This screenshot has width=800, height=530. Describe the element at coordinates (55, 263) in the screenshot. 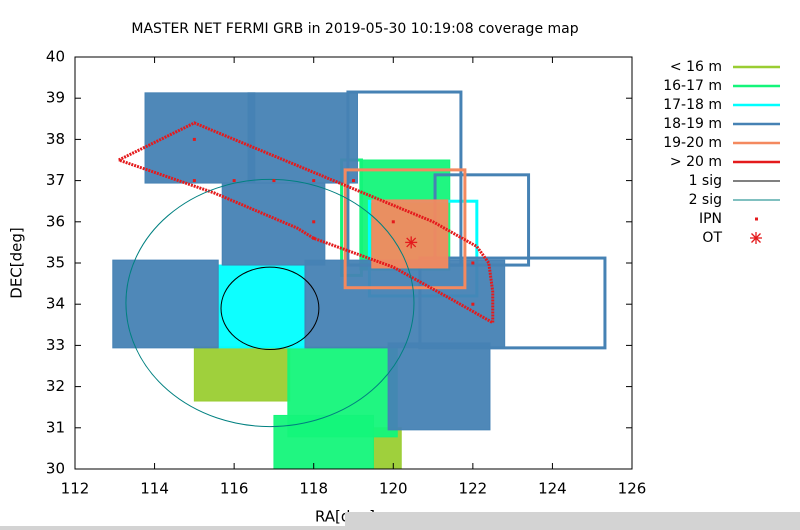

I see `y-tick-label: 35` at that location.